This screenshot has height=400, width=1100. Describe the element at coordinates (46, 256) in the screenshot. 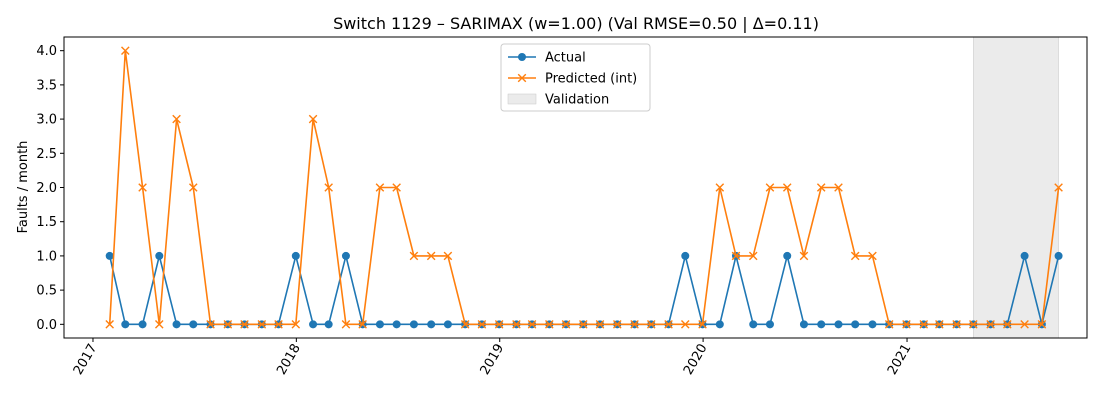

I see `y-tick-label: 1.0` at that location.